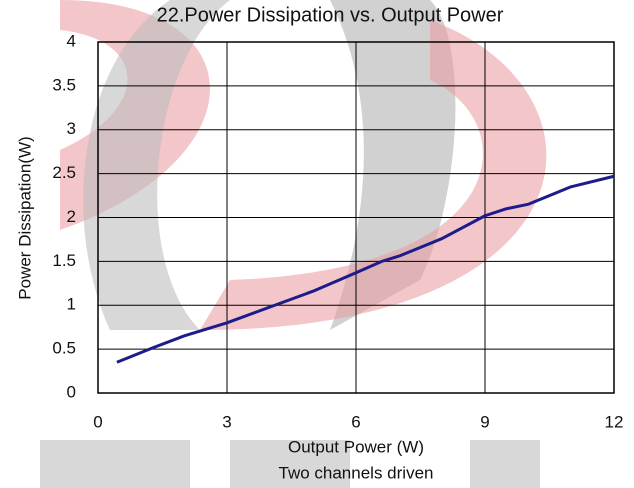 This screenshot has height=488, width=634. What do you see at coordinates (64, 172) in the screenshot?
I see `y-tick-label: 2.5` at bounding box center [64, 172].